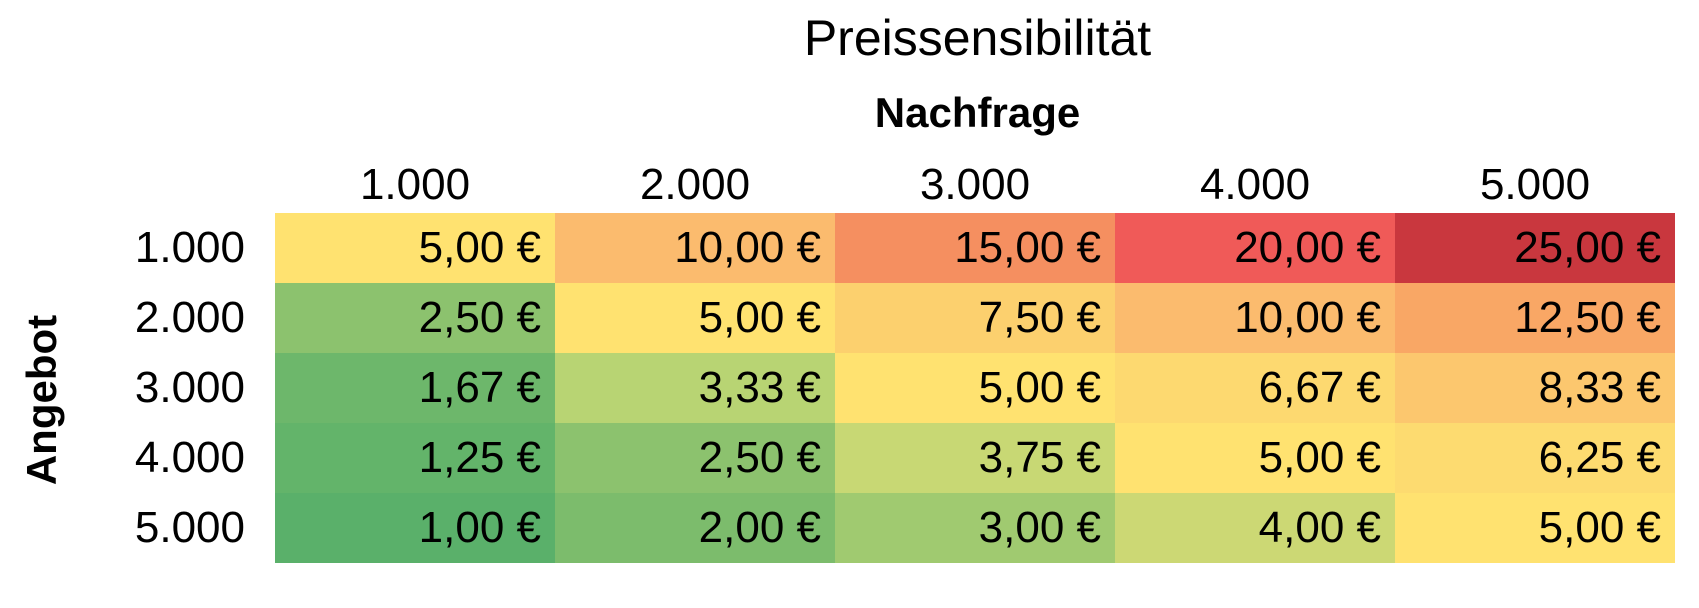 This screenshot has height=608, width=1699. Describe the element at coordinates (1255, 184) in the screenshot. I see `column-header: 4.000` at that location.